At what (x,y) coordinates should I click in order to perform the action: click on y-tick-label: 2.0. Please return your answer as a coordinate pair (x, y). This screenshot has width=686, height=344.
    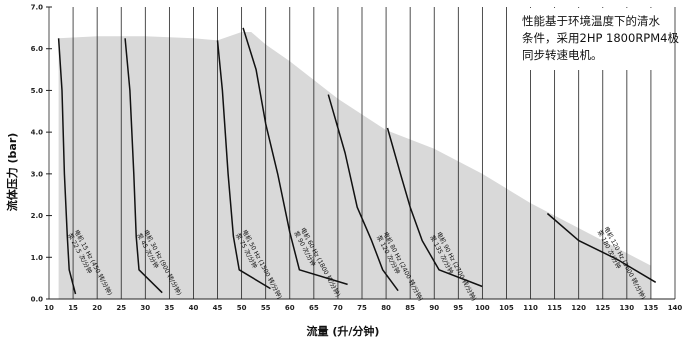
    Looking at the image, I should click on (37, 216).